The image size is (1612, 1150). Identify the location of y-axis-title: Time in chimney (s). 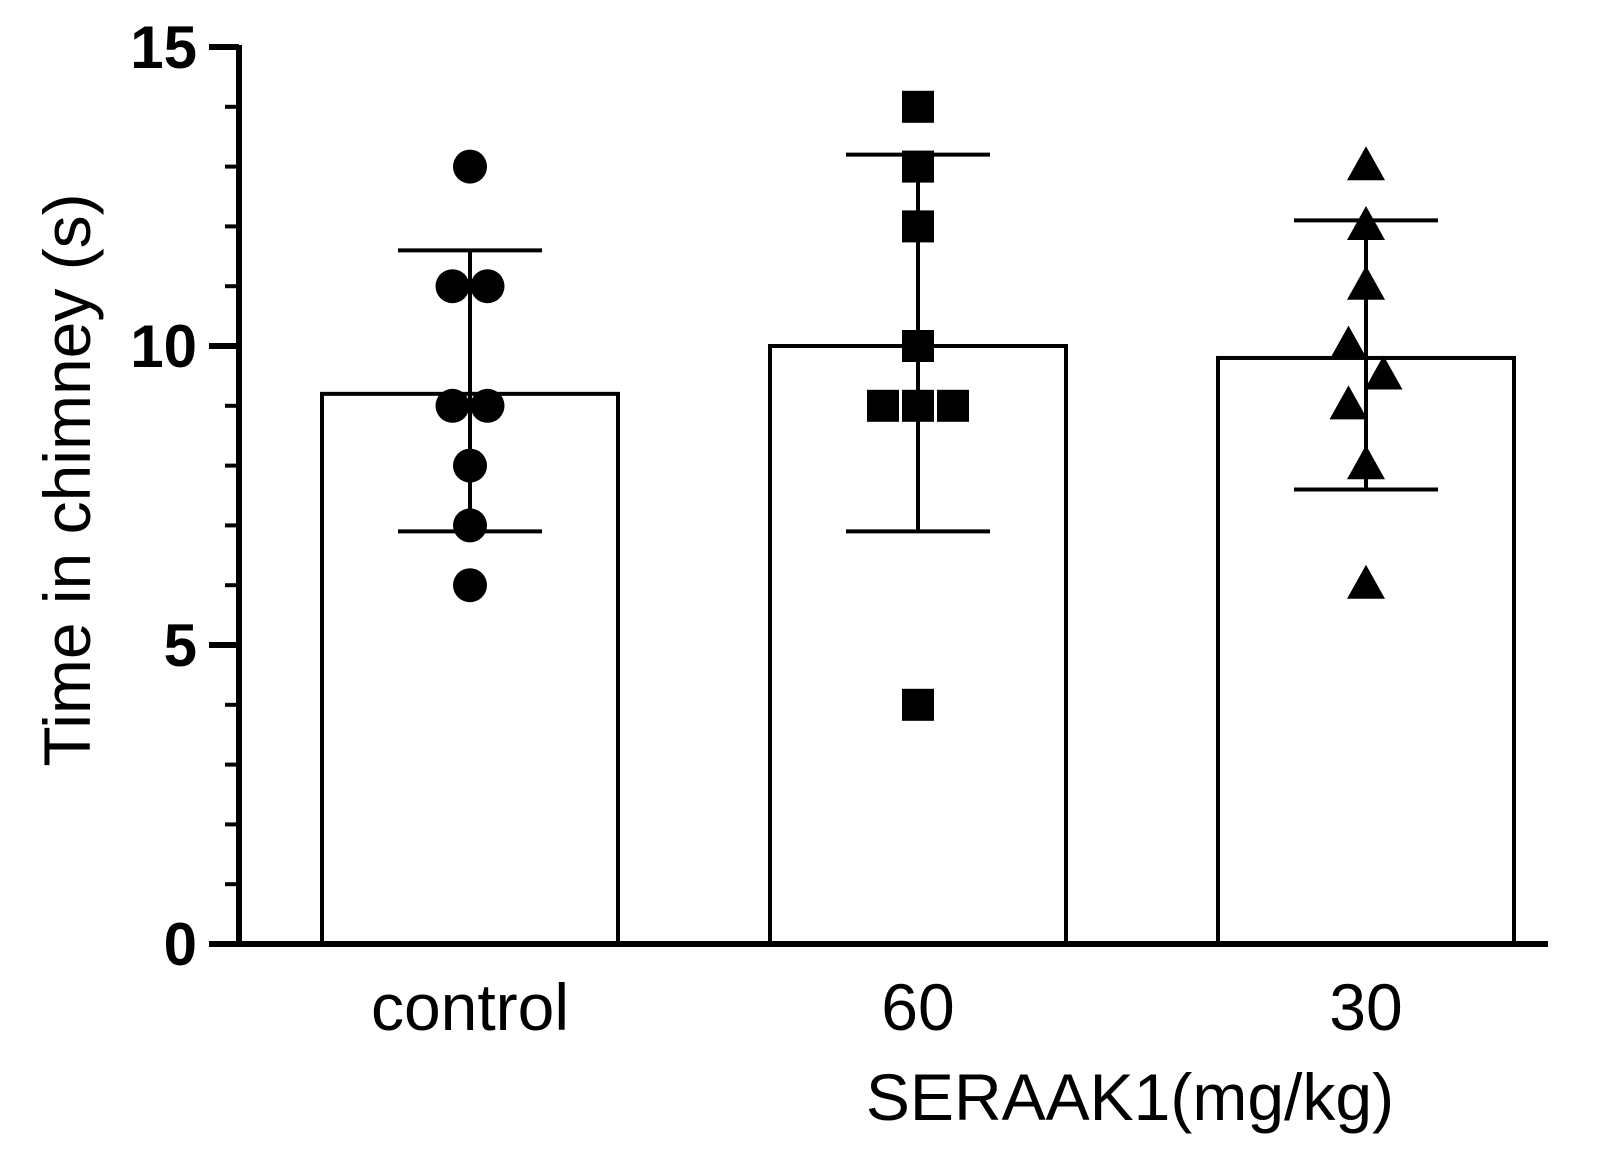
(67, 479).